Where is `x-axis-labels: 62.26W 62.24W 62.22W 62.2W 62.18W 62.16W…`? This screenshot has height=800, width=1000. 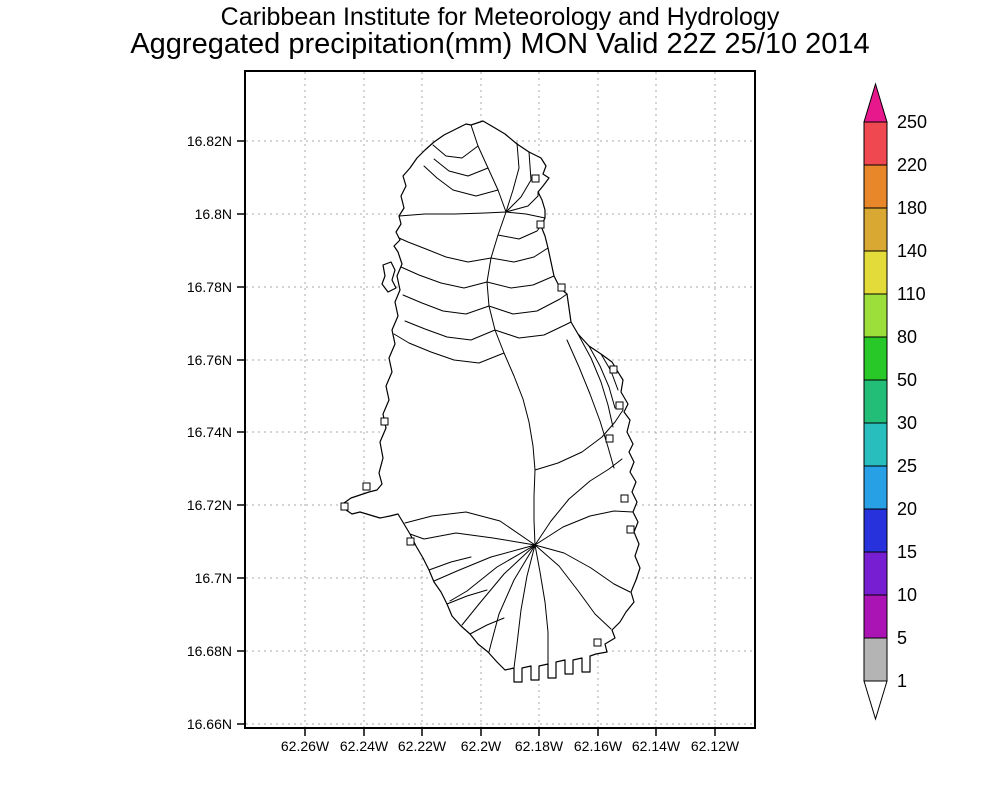 x-axis-labels: 62.26W 62.24W 62.22W 62.2W 62.18W 62.16W… is located at coordinates (510, 746).